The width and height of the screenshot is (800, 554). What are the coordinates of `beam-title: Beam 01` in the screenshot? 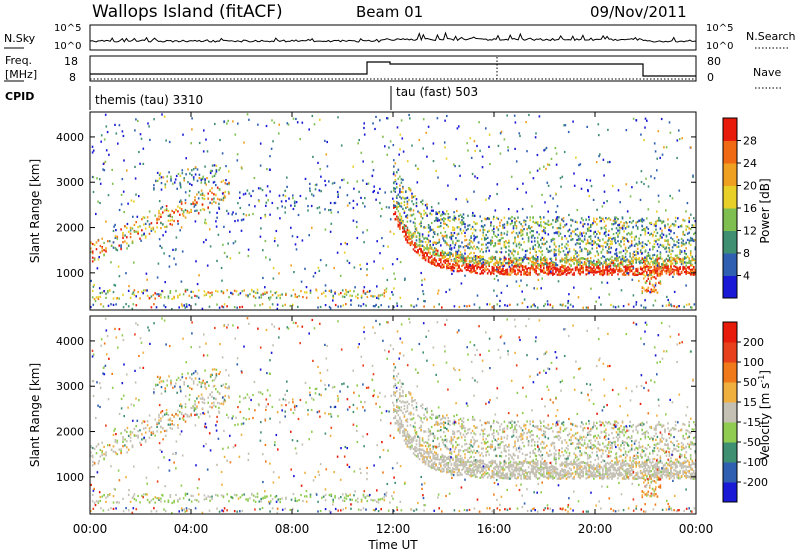 It's located at (389, 12).